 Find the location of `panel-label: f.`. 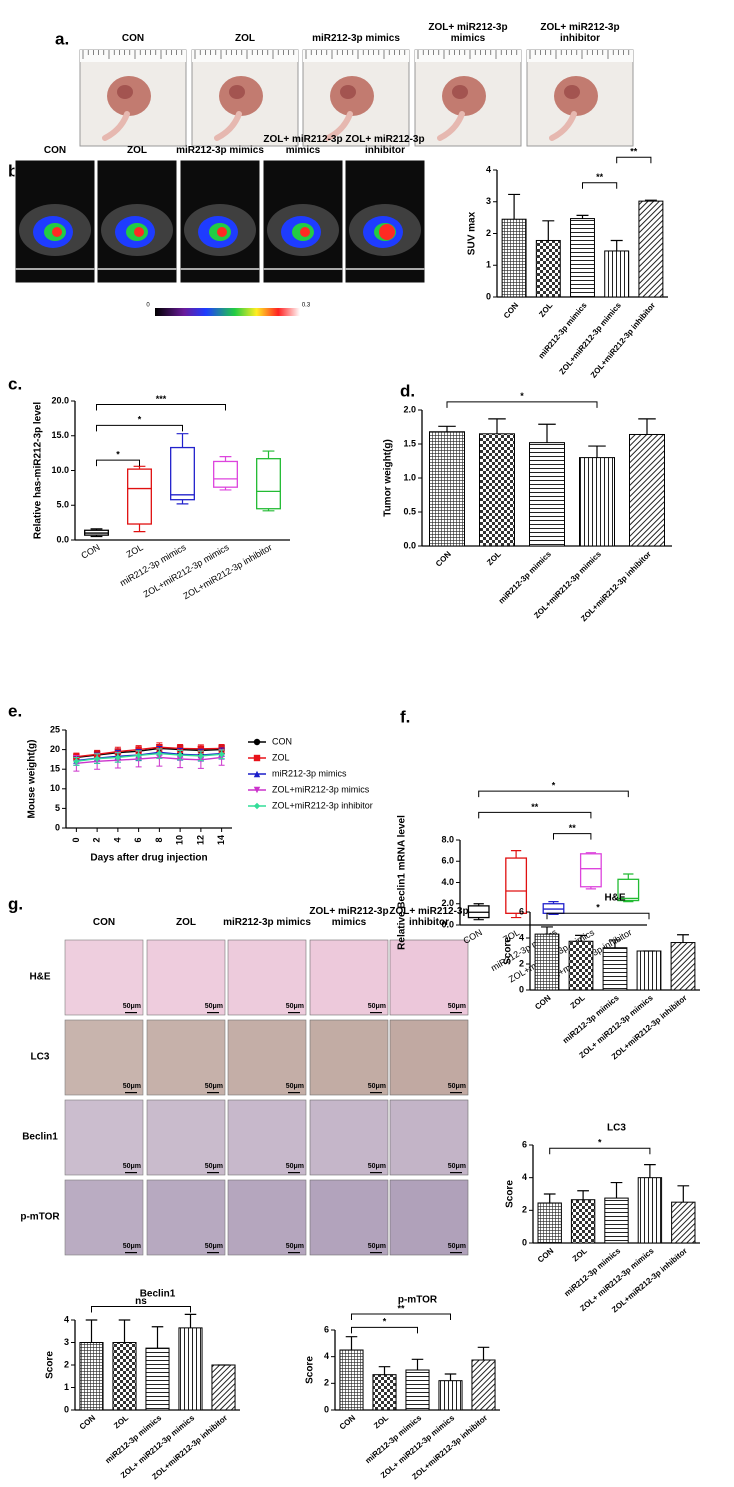

panel-label: f. is located at coordinates (405, 716).